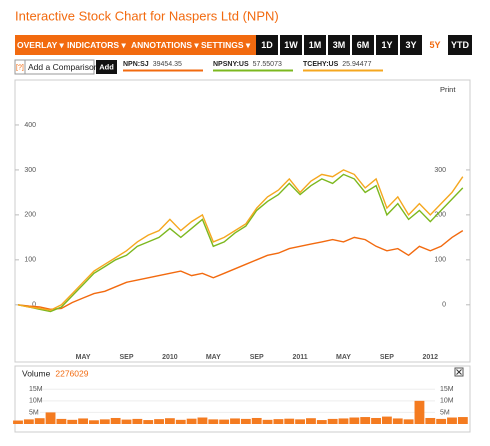  I want to click on help-icon: [?], so click(20, 67).